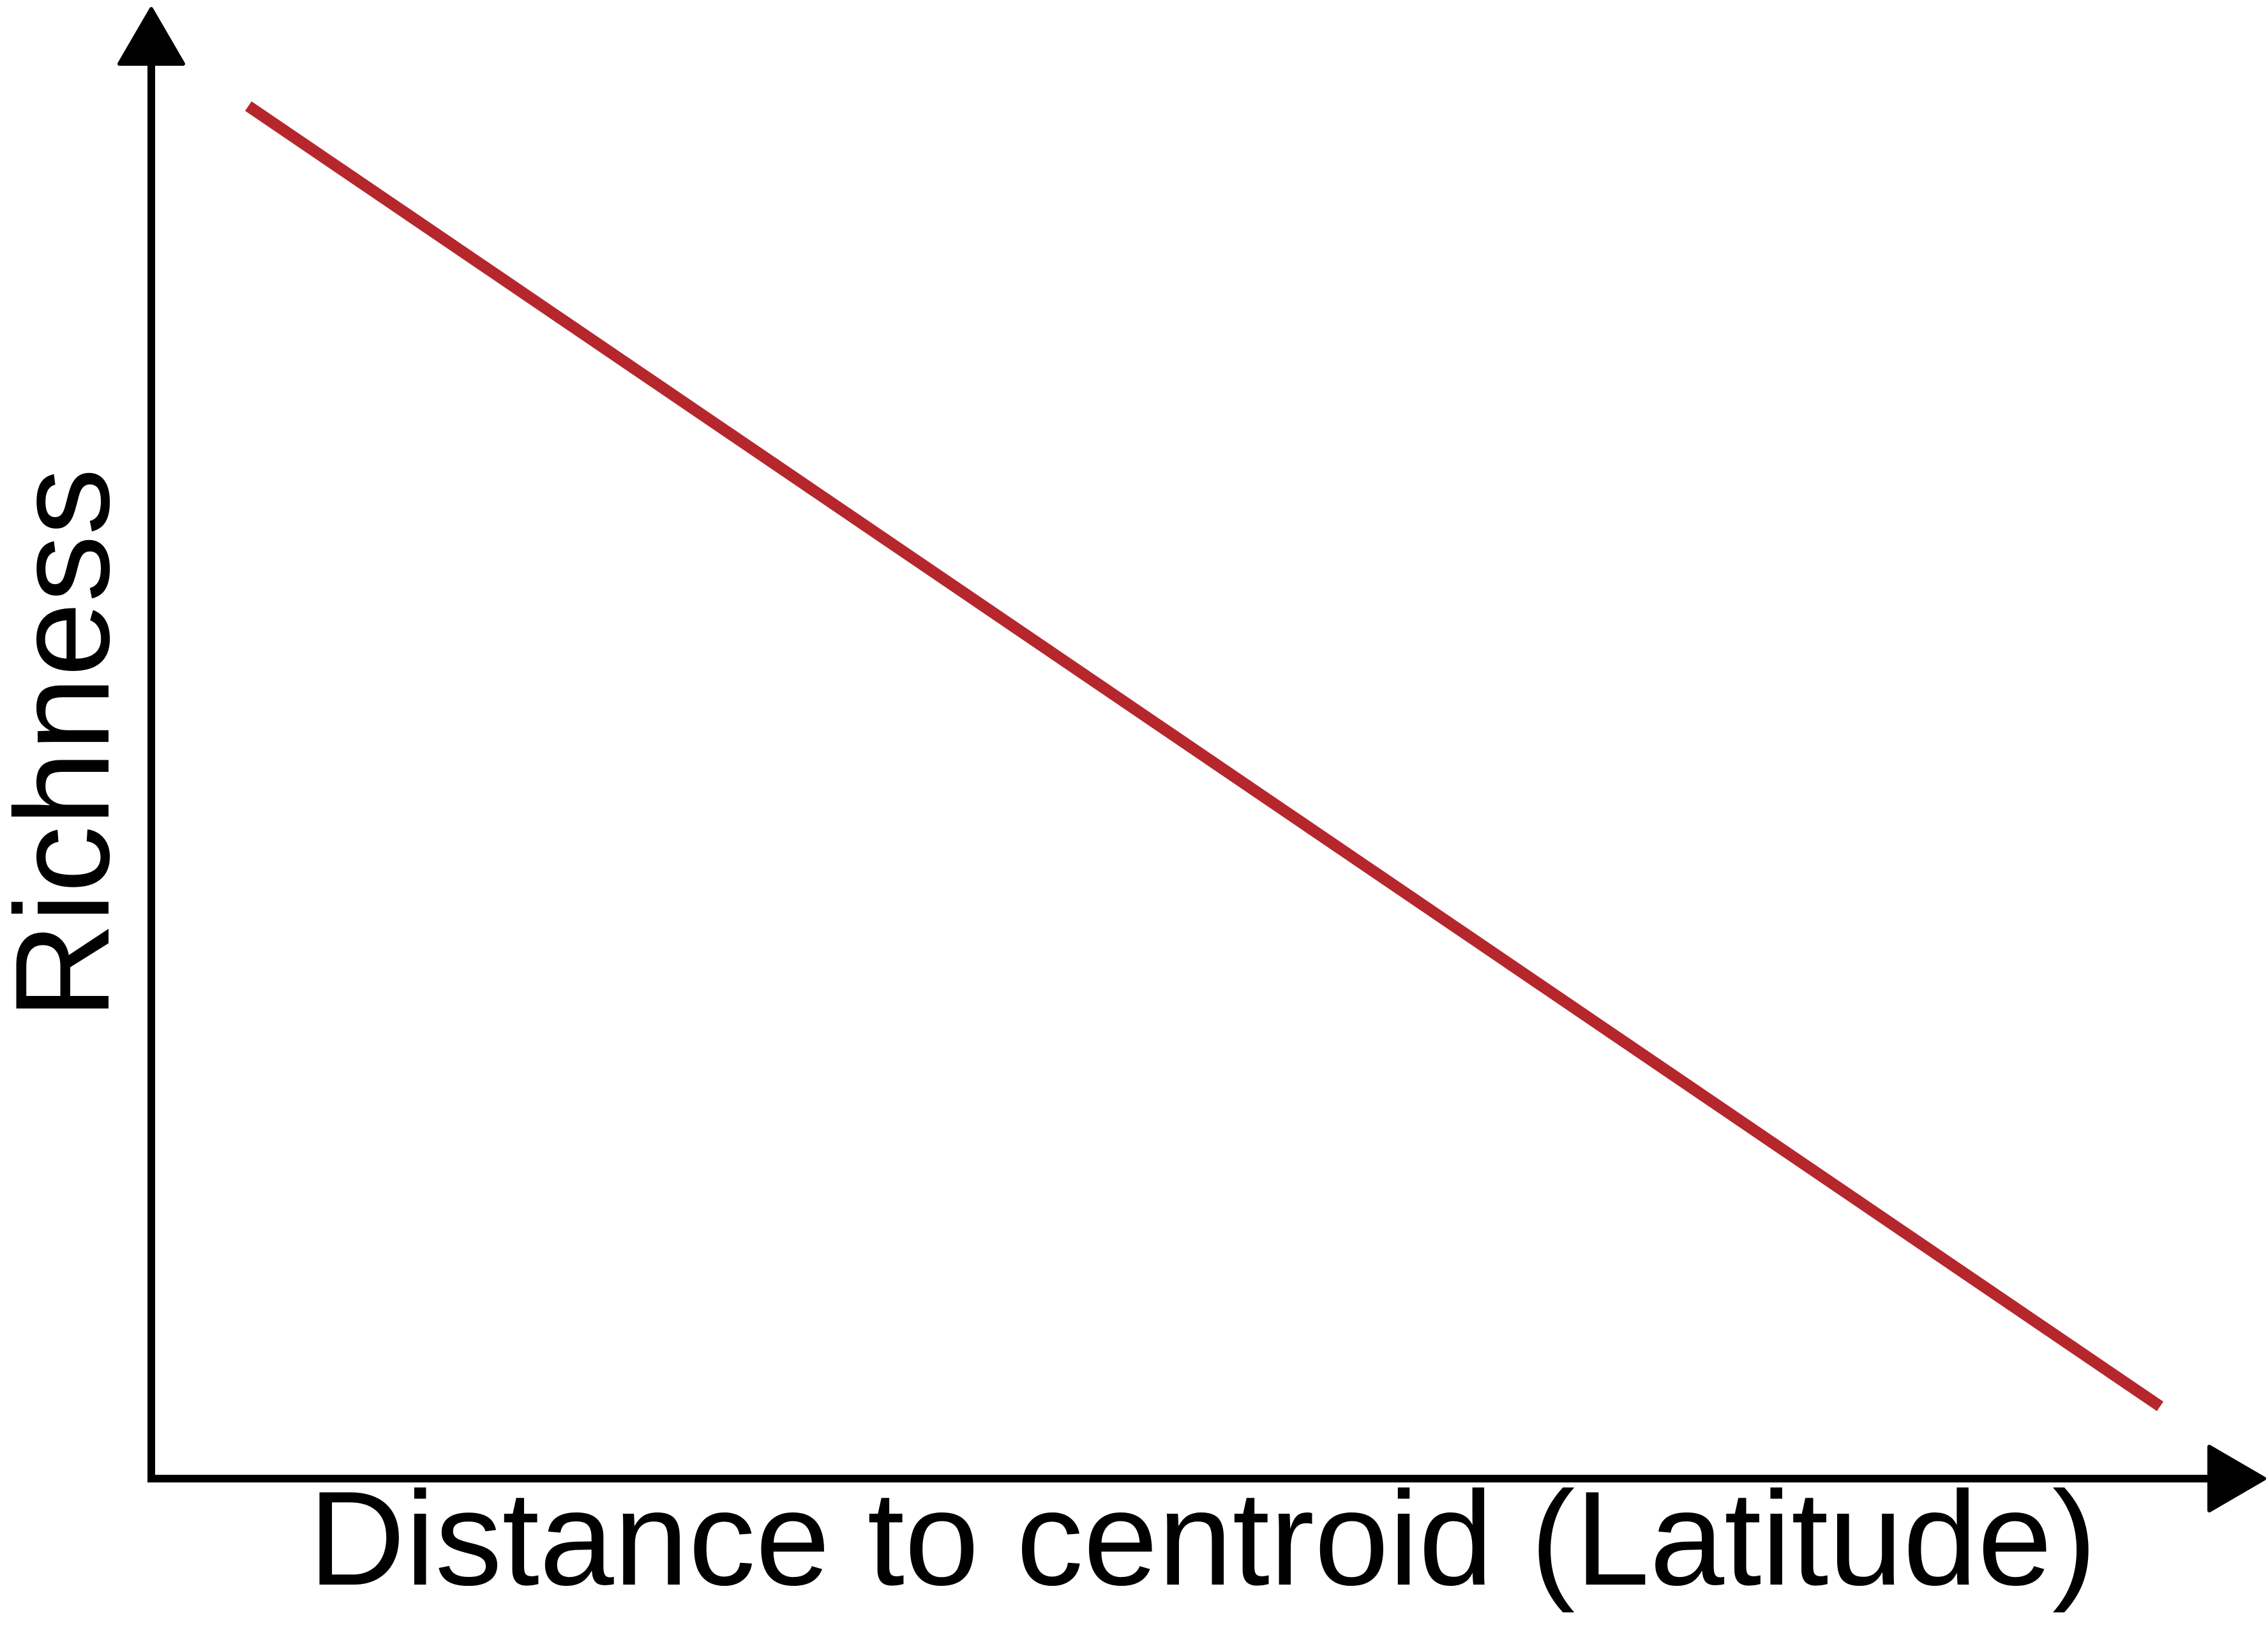 The width and height of the screenshot is (2268, 1628). I want to click on y-axis-label: Richness, so click(68, 744).